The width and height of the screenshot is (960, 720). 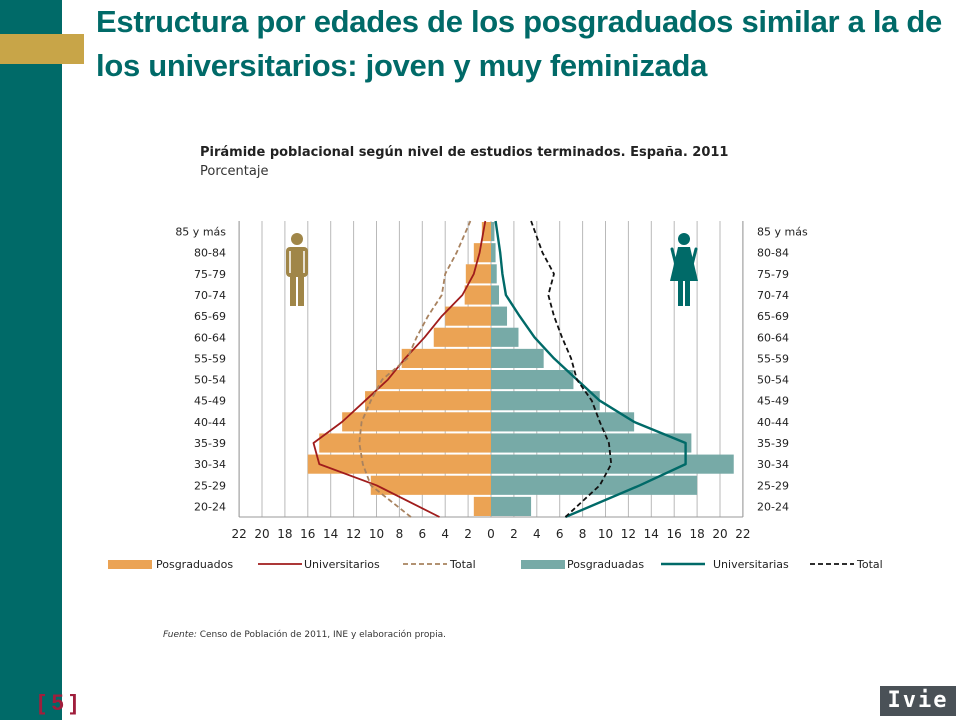 I want to click on category-label-left: 65-69, so click(x=210, y=316).